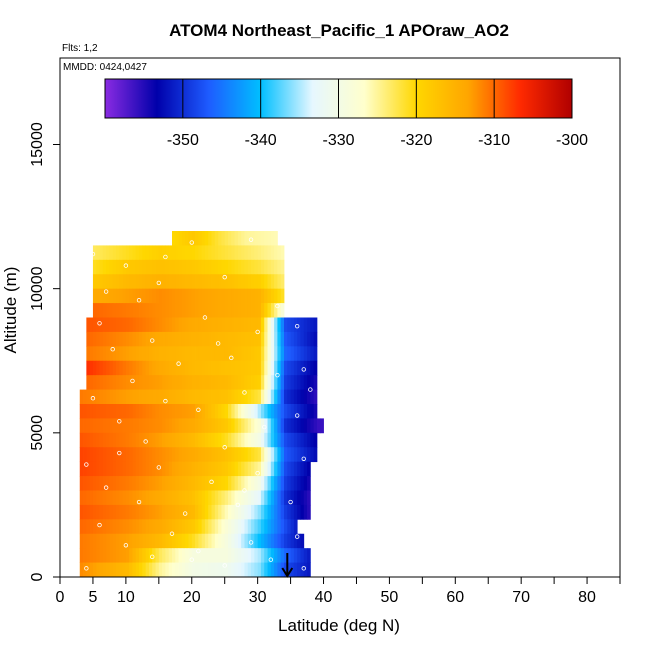 The height and width of the screenshot is (650, 650). What do you see at coordinates (287, 565) in the screenshot?
I see `arrow-marker` at bounding box center [287, 565].